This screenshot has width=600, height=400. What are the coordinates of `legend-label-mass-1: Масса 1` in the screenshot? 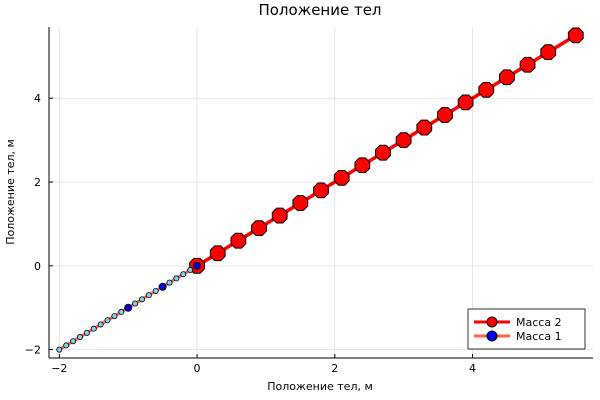 It's located at (539, 336).